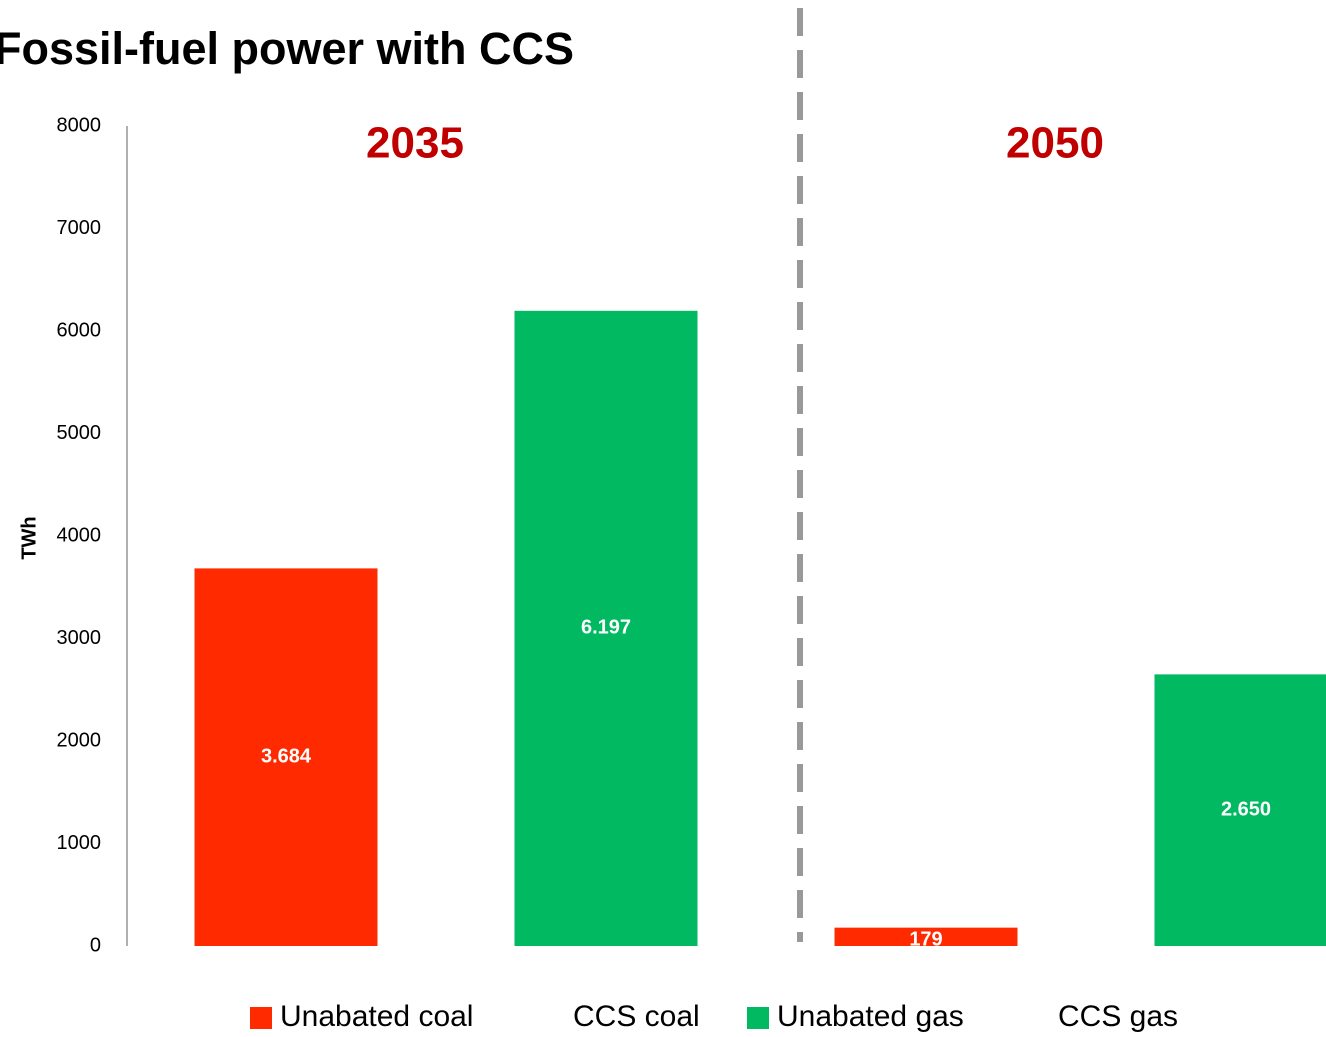 The width and height of the screenshot is (1326, 1037). I want to click on data-label: 6.197, so click(606, 628).